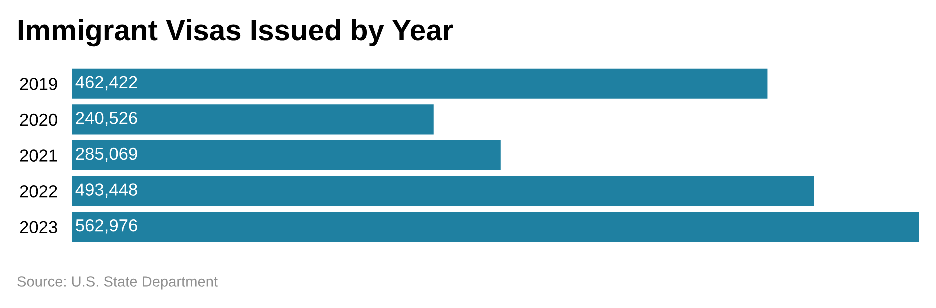 The height and width of the screenshot is (308, 936). What do you see at coordinates (107, 191) in the screenshot?
I see `data-label: 493,448` at bounding box center [107, 191].